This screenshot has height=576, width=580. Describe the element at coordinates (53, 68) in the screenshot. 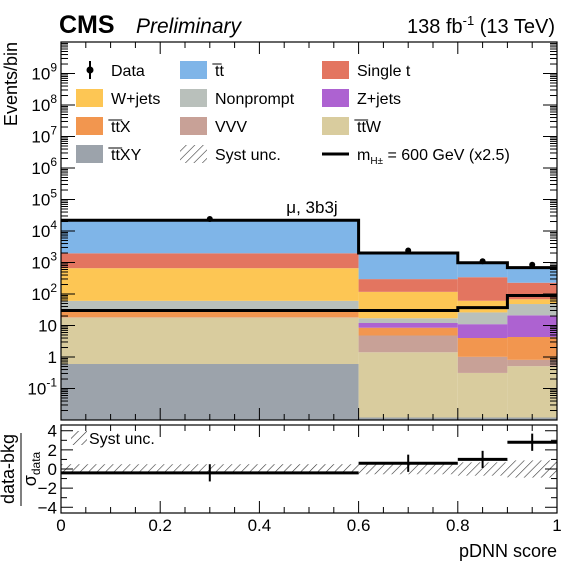

I see `y-tick-exponent: 9` at that location.